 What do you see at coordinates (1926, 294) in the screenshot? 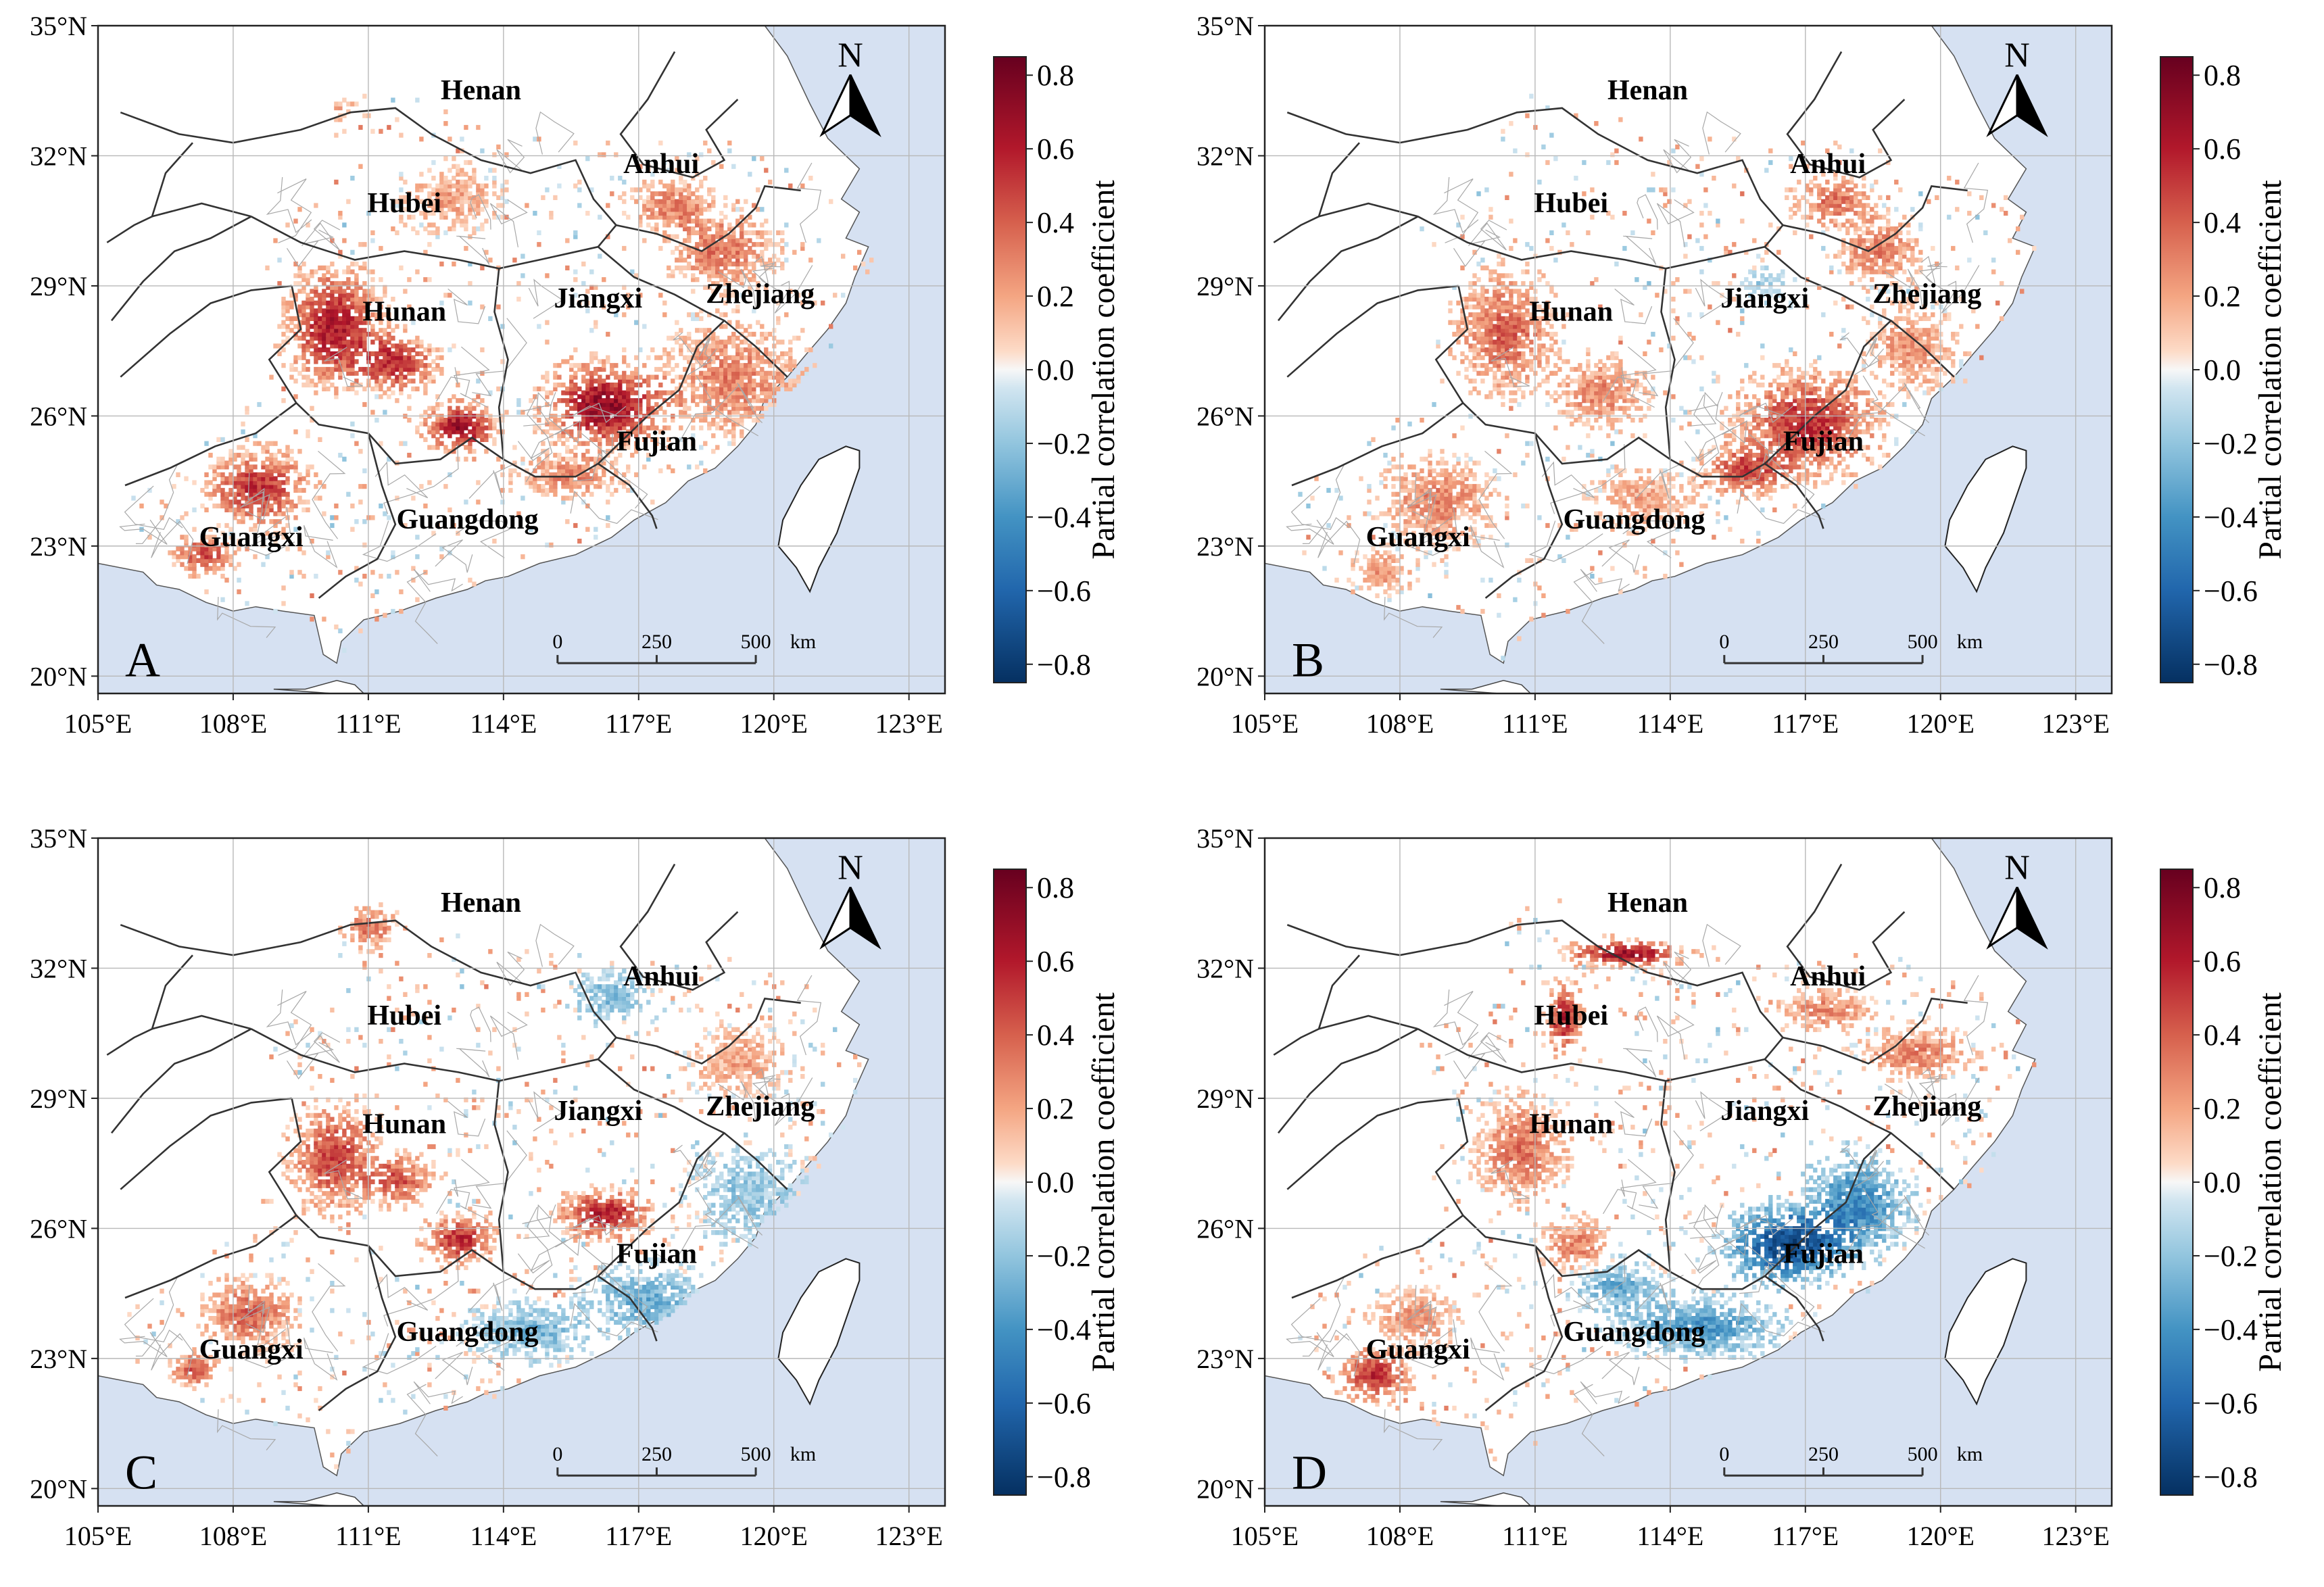
I see `province-label-zhejiang: Zhejiang` at bounding box center [1926, 294].